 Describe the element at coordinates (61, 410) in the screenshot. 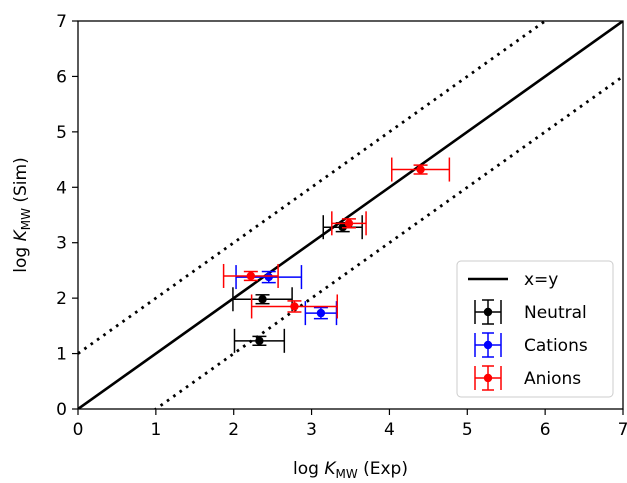

I see `y-tick-label: 0` at that location.